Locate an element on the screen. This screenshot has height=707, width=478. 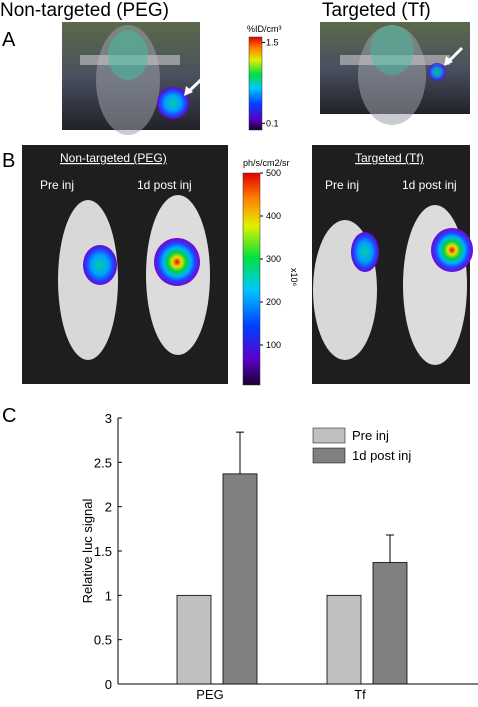
pet-image-right is located at coordinates (395, 73).